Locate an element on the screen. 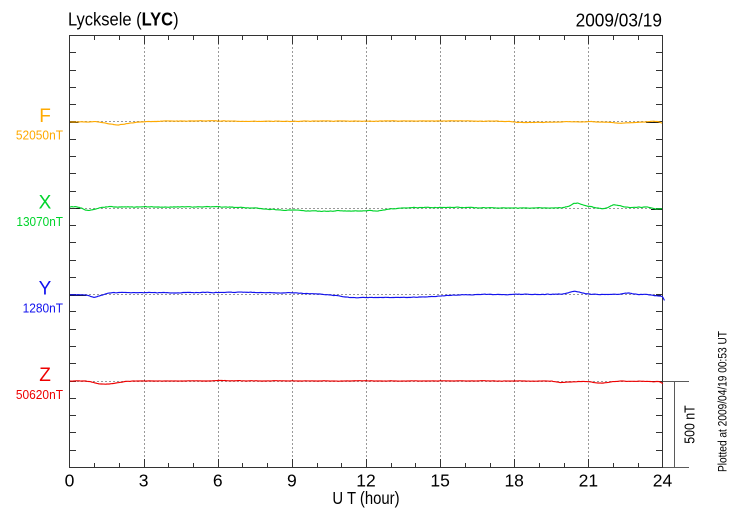 This screenshot has width=730, height=520. svg-text: 6 is located at coordinates (218, 481).